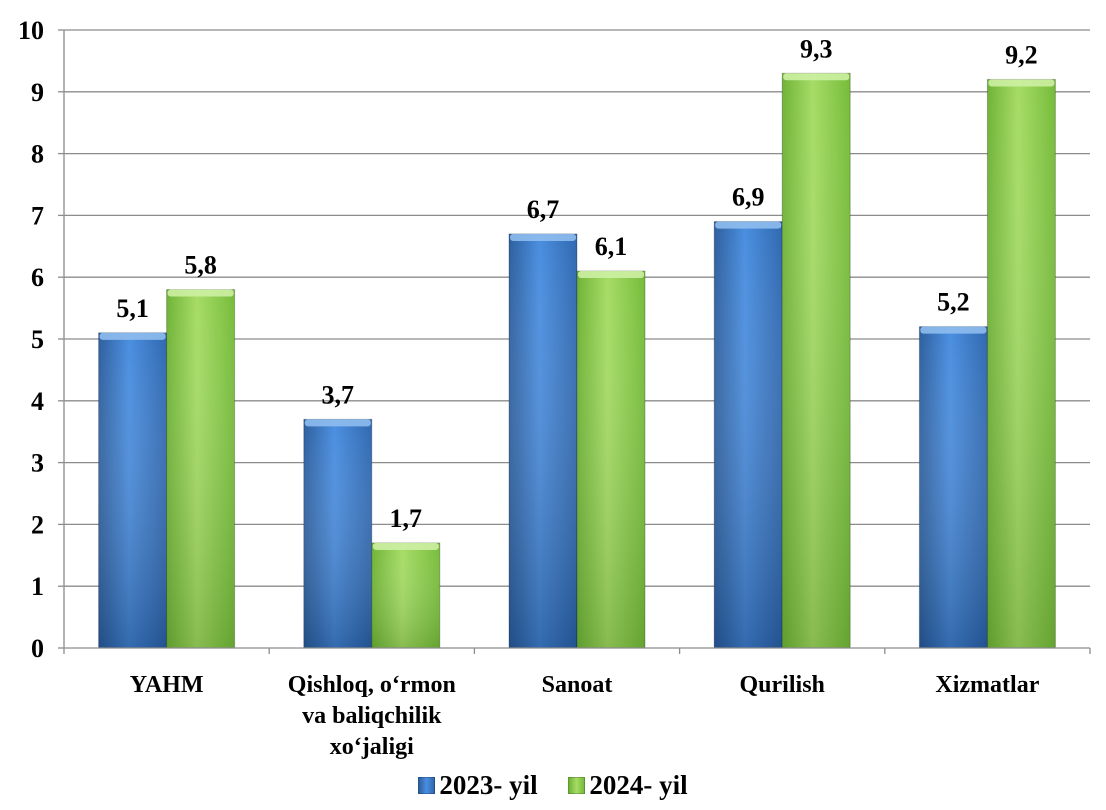  Describe the element at coordinates (37, 648) in the screenshot. I see `y-tick-label: 0` at that location.